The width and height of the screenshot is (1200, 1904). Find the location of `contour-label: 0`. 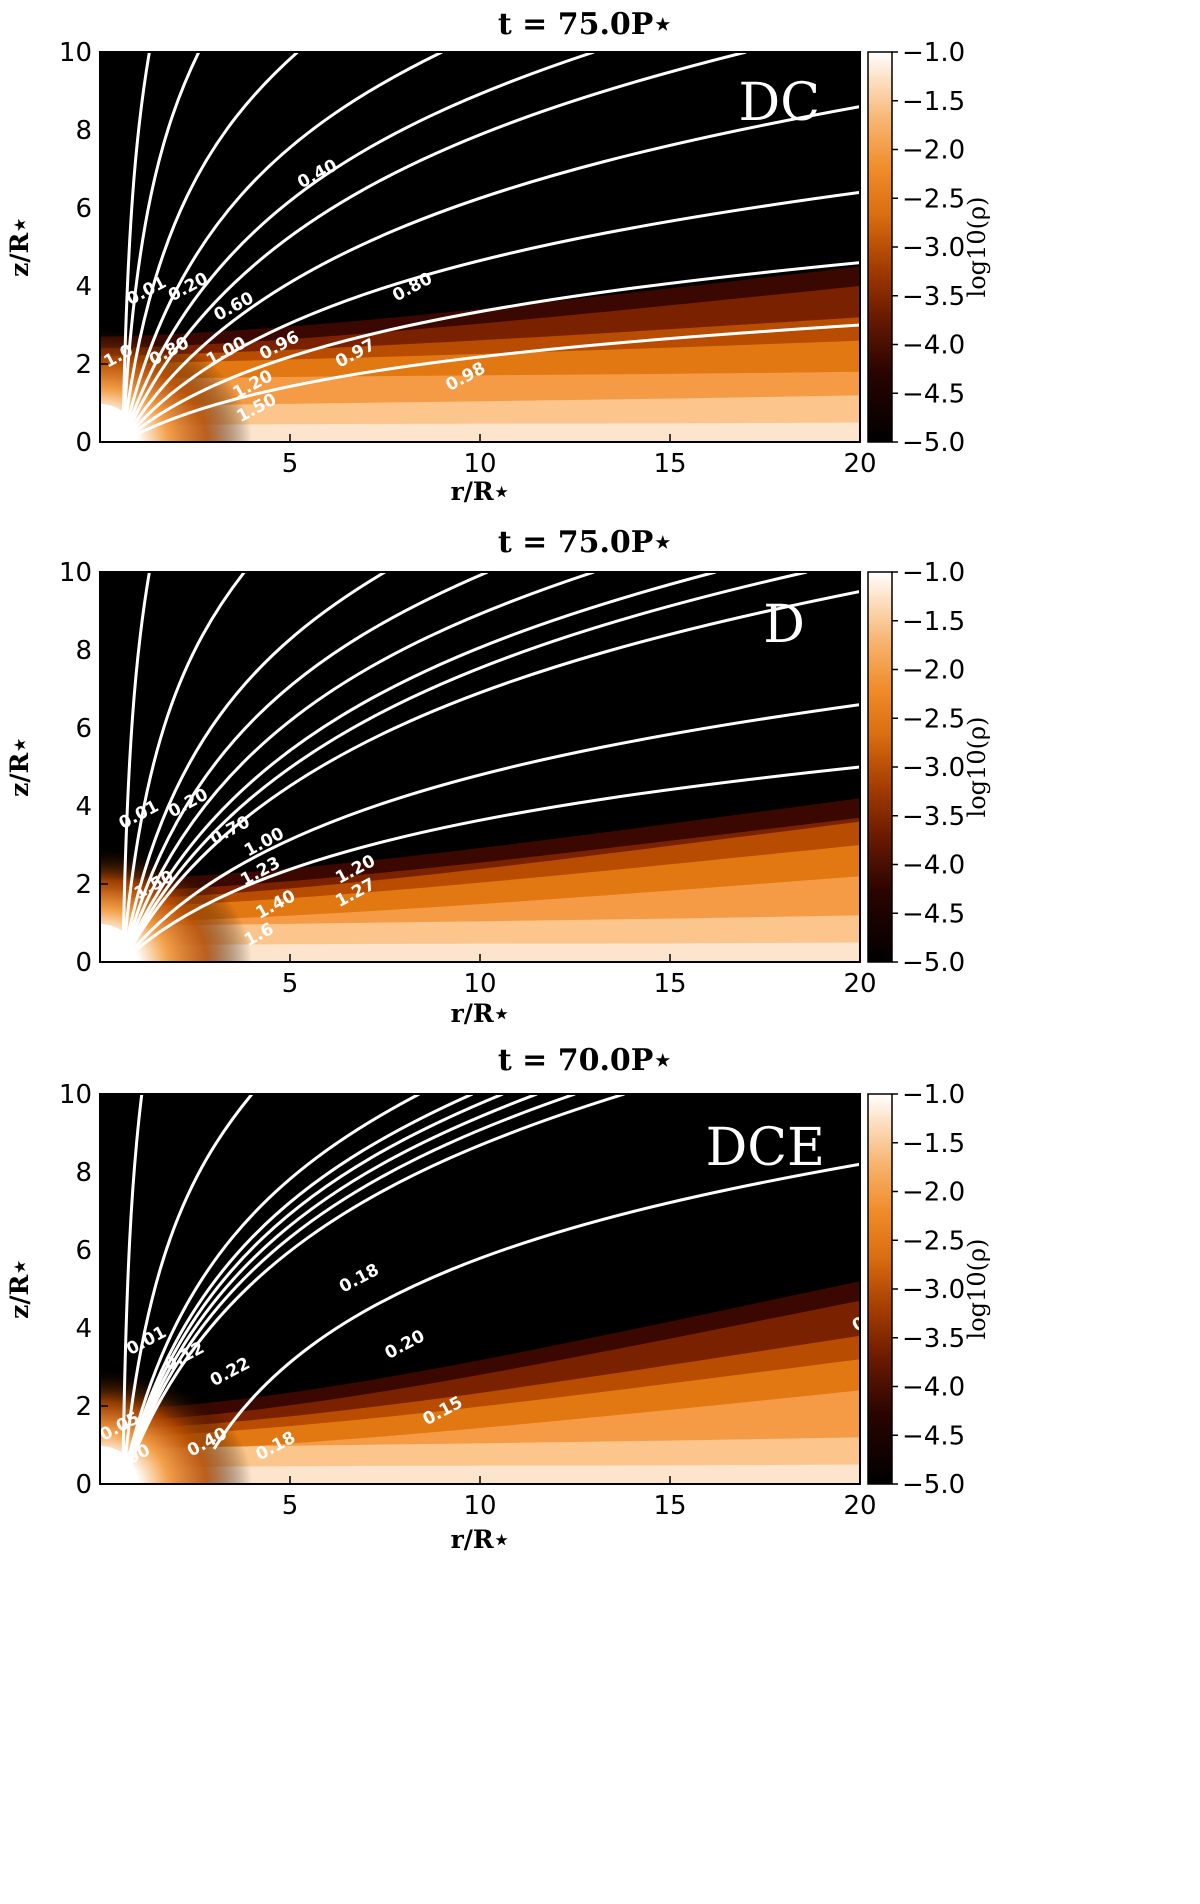

contour-label: 0 is located at coordinates (859, 1324).